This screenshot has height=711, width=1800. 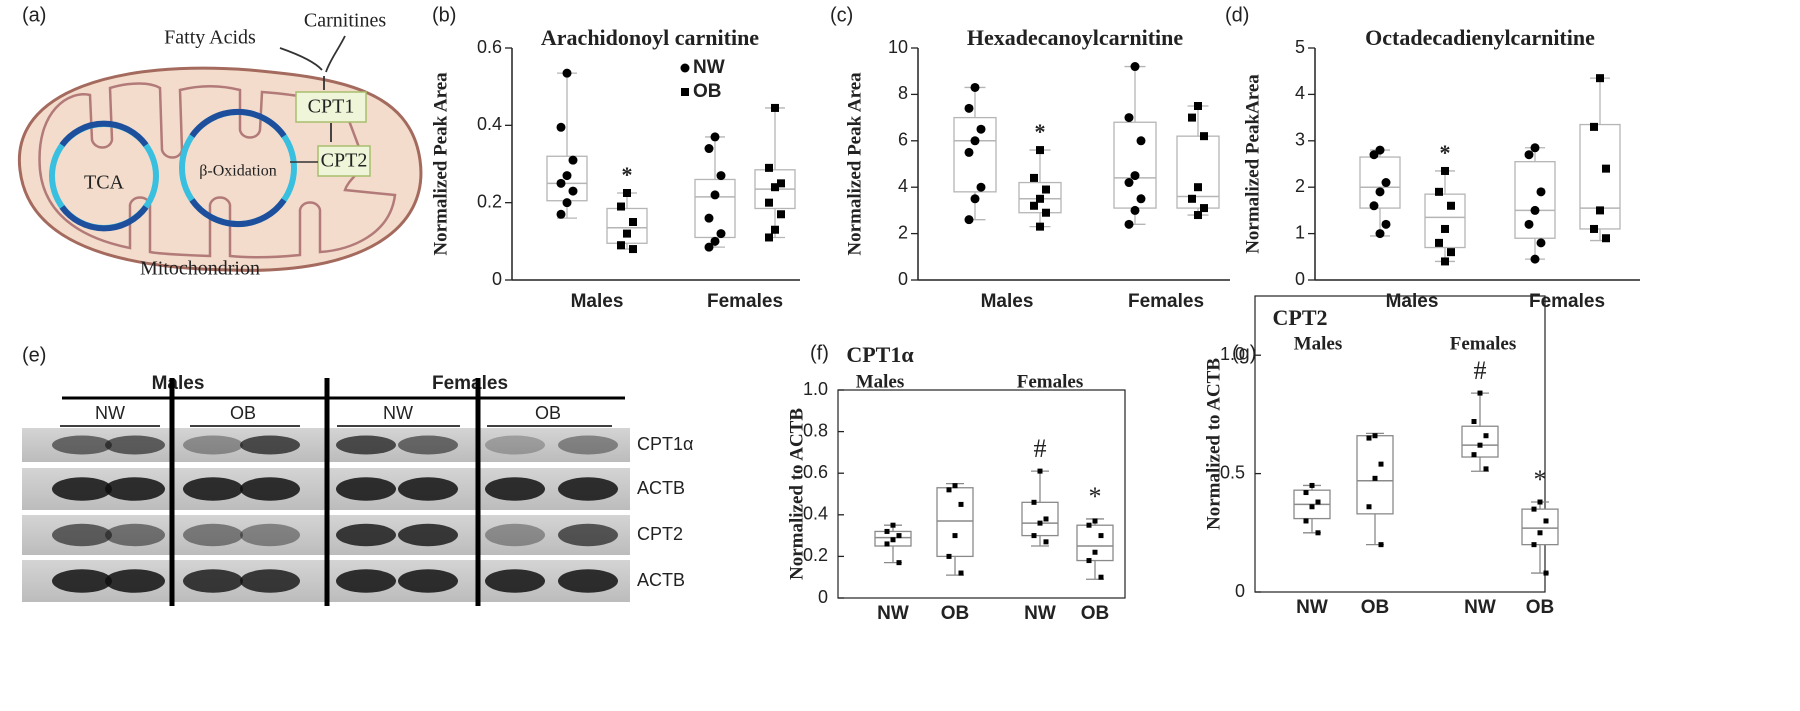 What do you see at coordinates (1232, 472) in the screenshot?
I see `y-tick-label: 0.5` at bounding box center [1232, 472].